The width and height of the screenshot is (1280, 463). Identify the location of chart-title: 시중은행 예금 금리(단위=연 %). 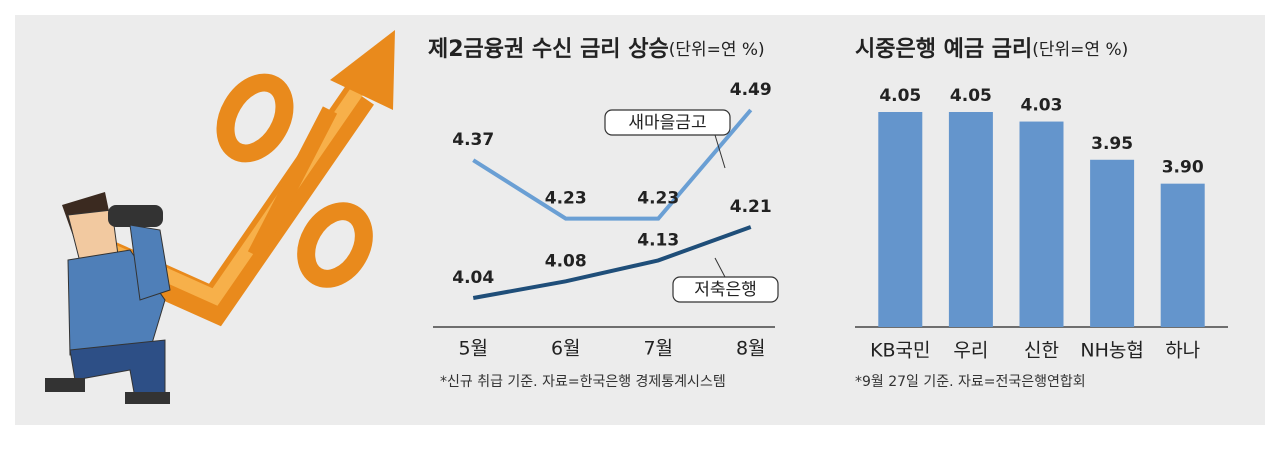
(991, 49).